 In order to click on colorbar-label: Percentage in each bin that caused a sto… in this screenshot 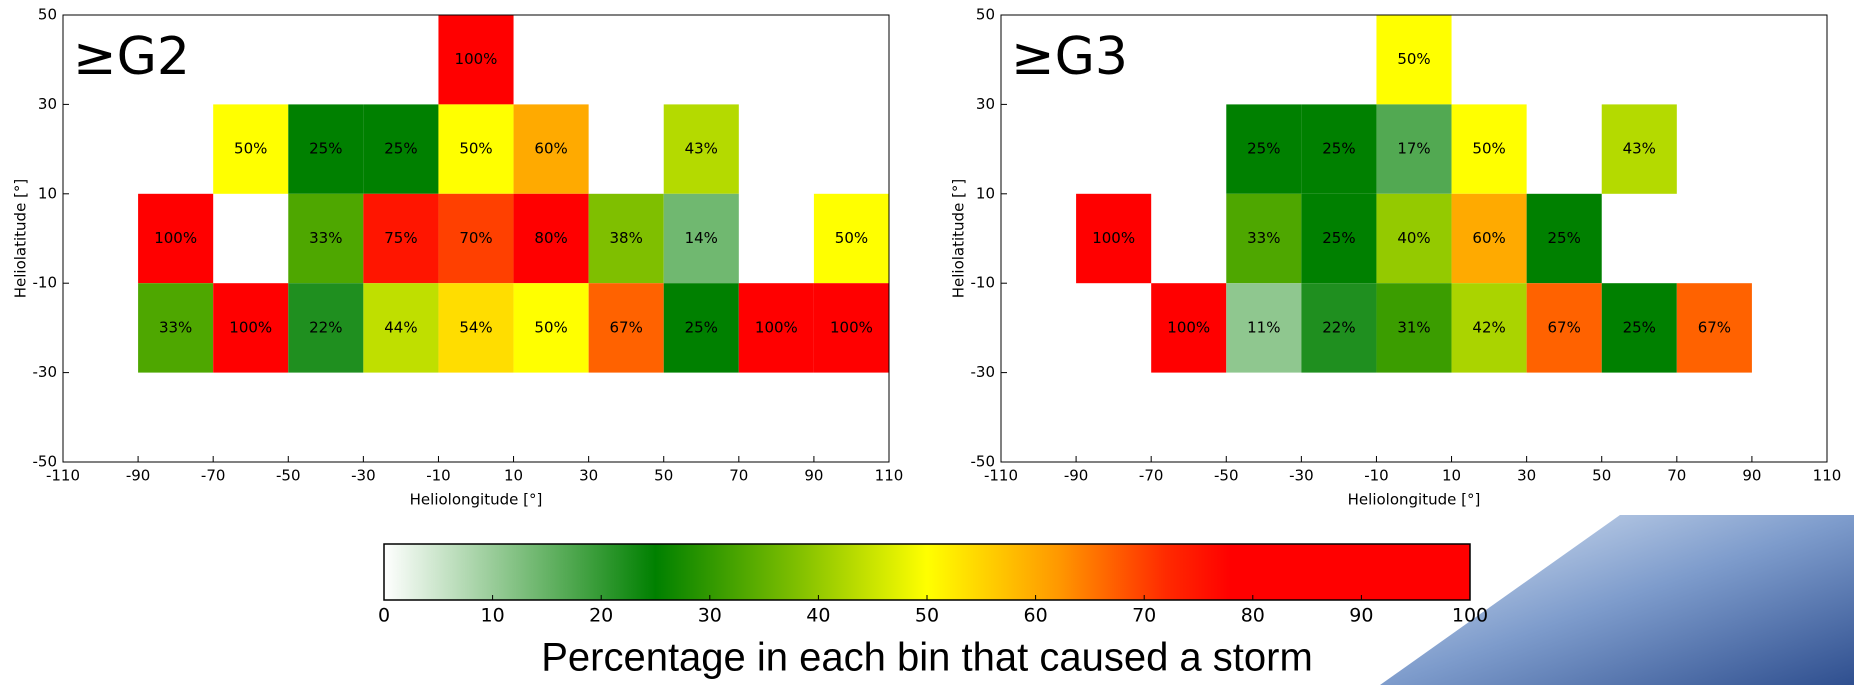, I will do `click(927, 658)`.